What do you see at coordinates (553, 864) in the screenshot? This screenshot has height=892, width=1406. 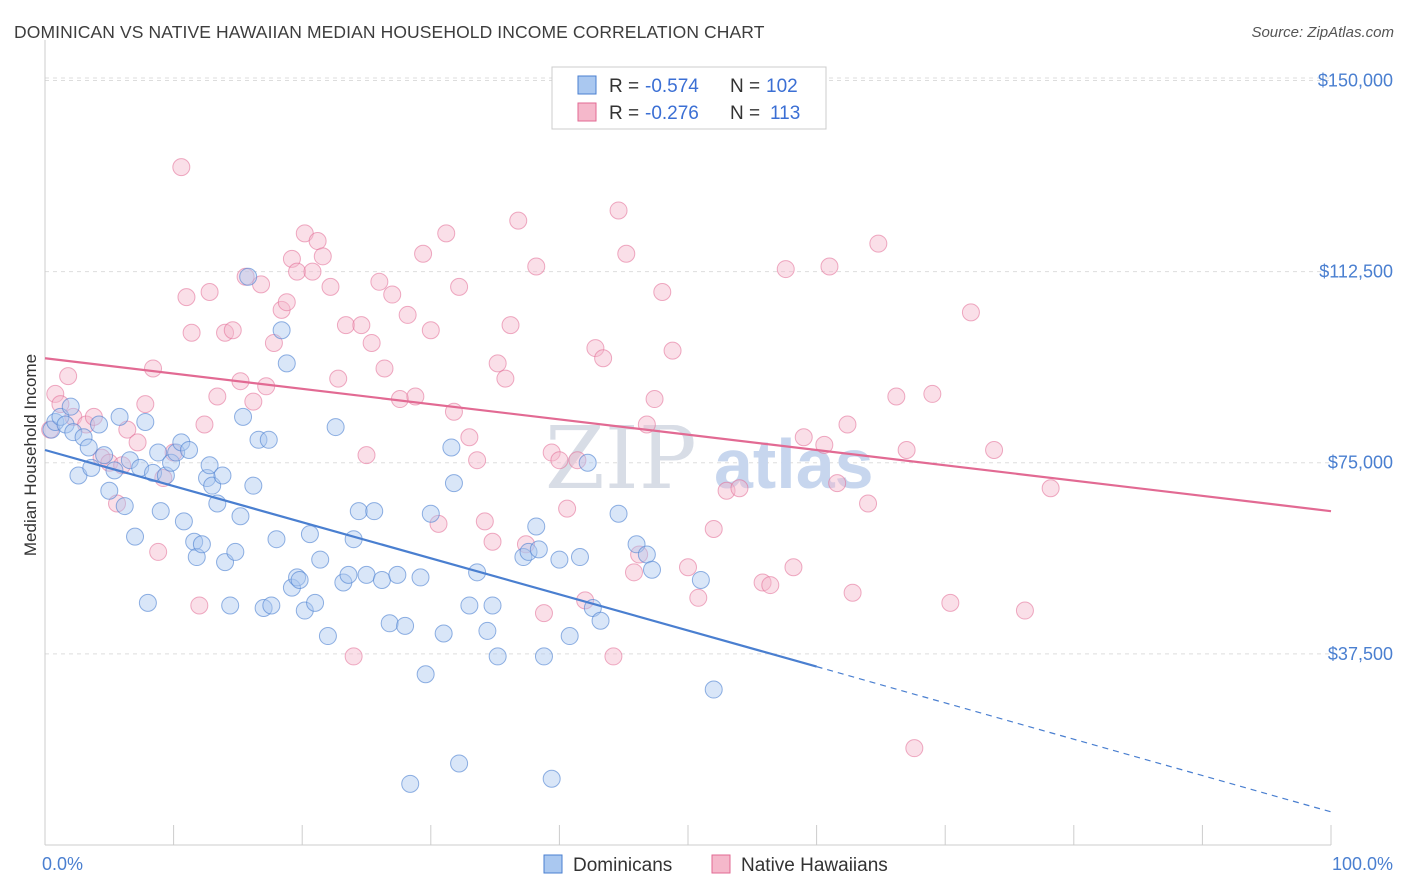 I see `bottom-legend-swatch-dominicans` at bounding box center [553, 864].